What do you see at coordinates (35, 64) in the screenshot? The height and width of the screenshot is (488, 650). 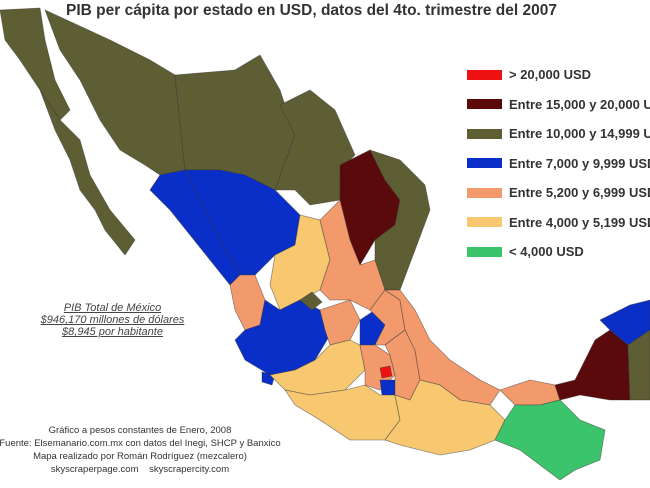 I see `state-baja-california` at bounding box center [35, 64].